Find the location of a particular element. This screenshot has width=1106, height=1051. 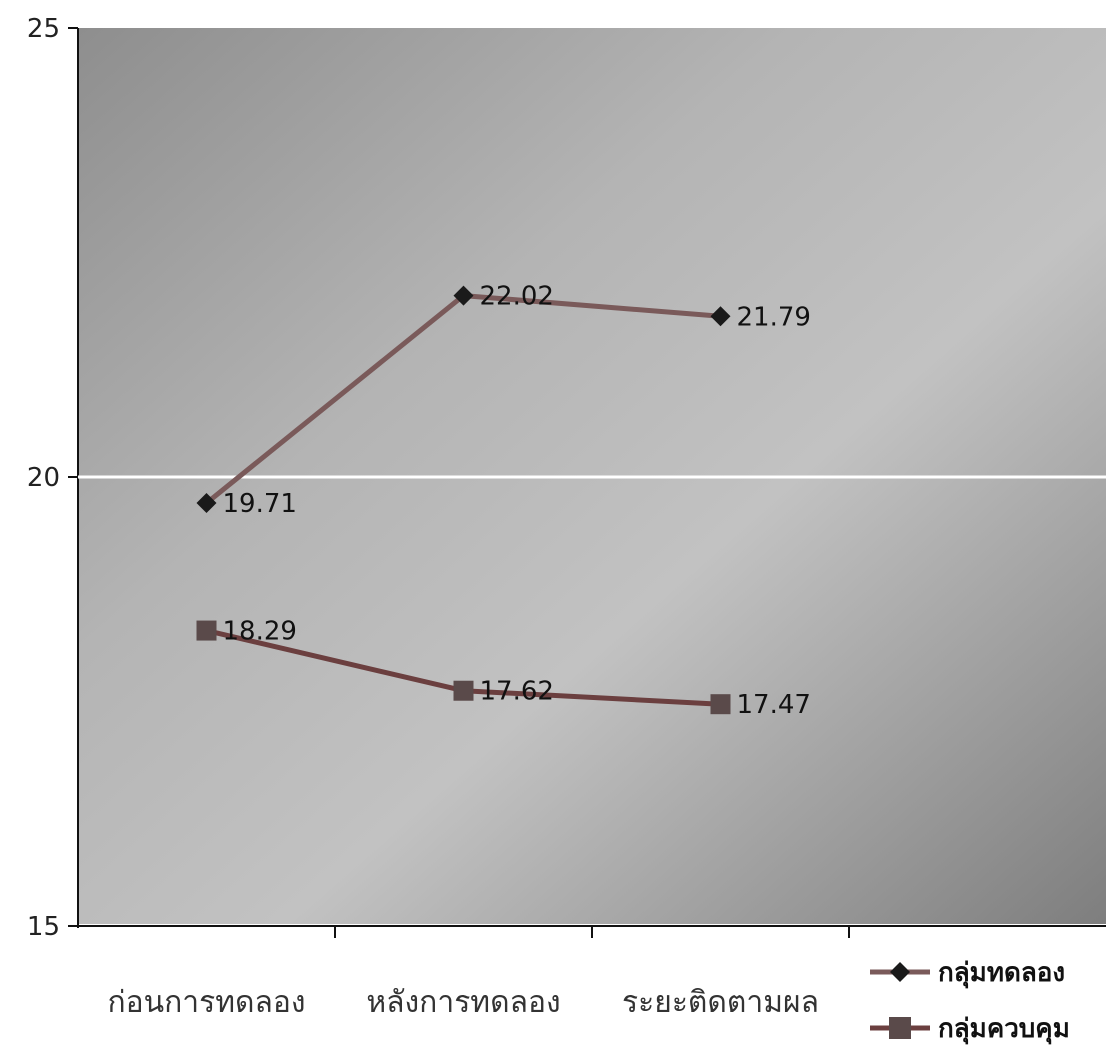

data-label: 17.47 is located at coordinates (774, 705).